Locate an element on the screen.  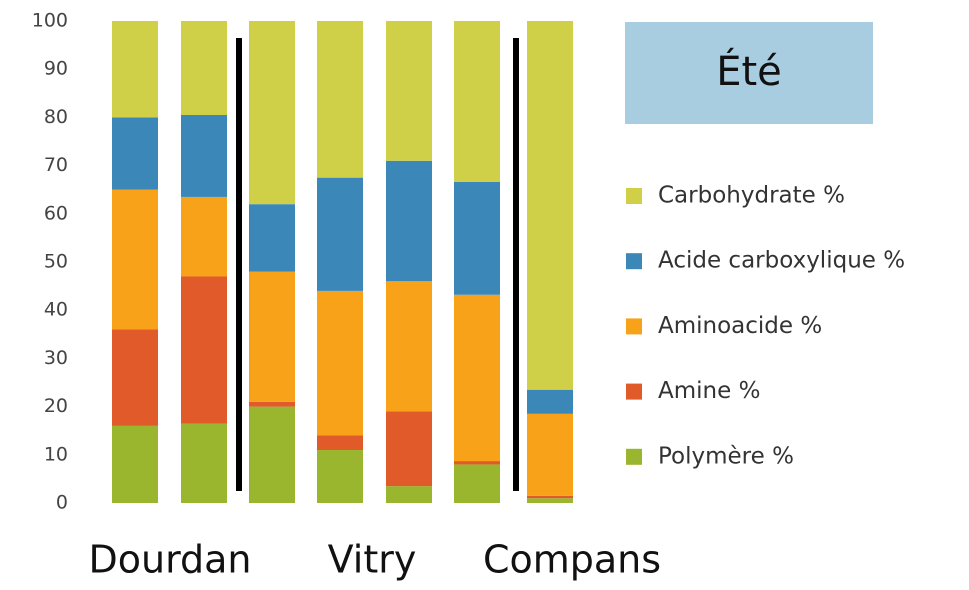
legend-label: Amine % is located at coordinates (709, 391).